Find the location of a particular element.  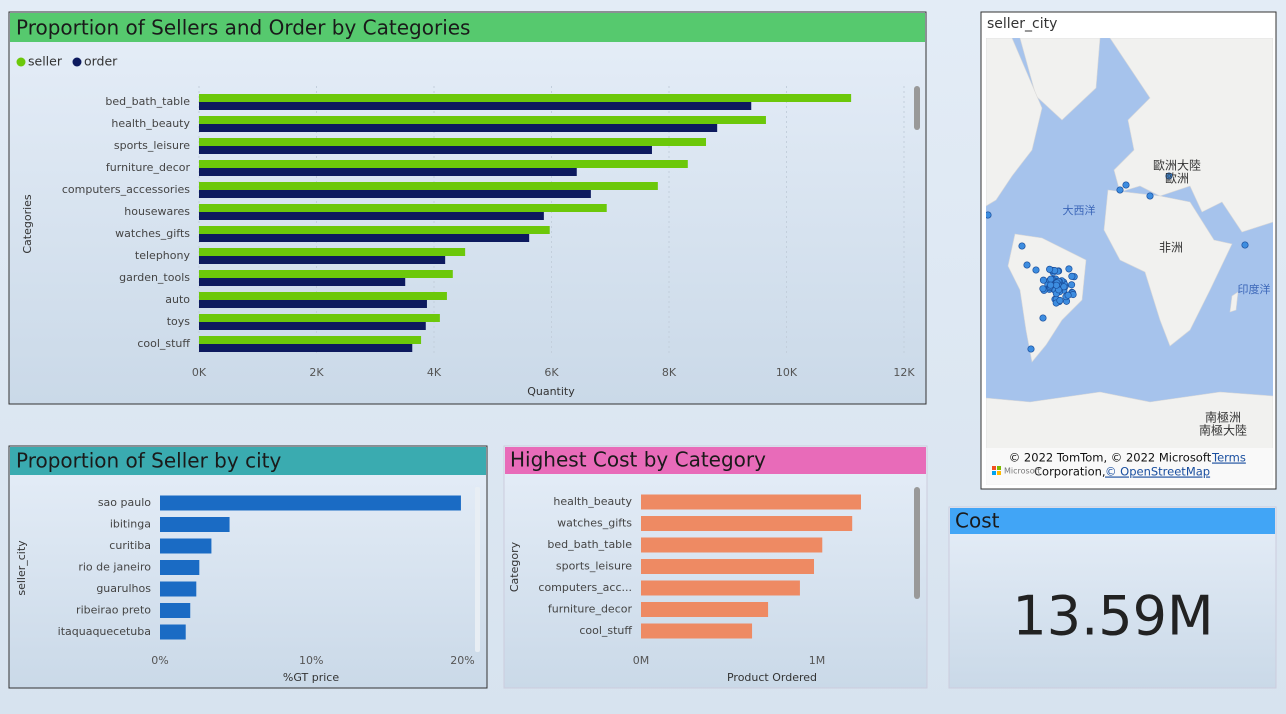

x-axis-title: %GT price is located at coordinates (311, 677).